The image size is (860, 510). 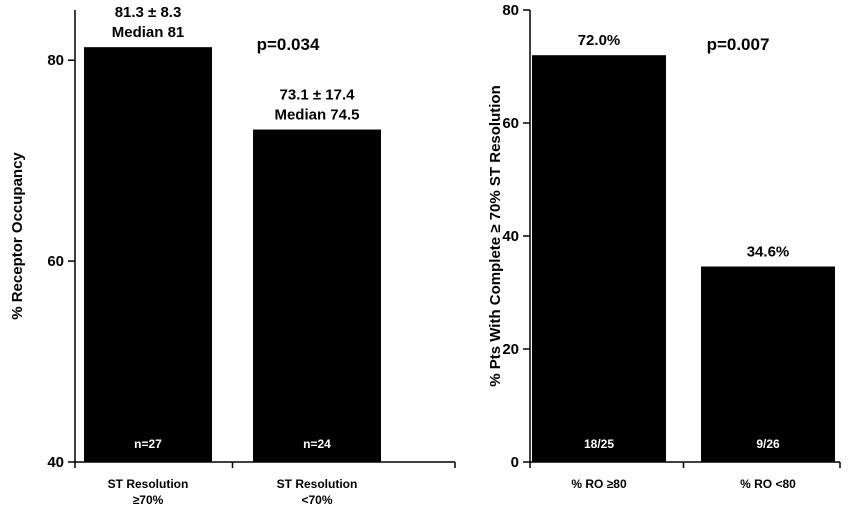 What do you see at coordinates (599, 40) in the screenshot?
I see `data-label: 72.0%` at bounding box center [599, 40].